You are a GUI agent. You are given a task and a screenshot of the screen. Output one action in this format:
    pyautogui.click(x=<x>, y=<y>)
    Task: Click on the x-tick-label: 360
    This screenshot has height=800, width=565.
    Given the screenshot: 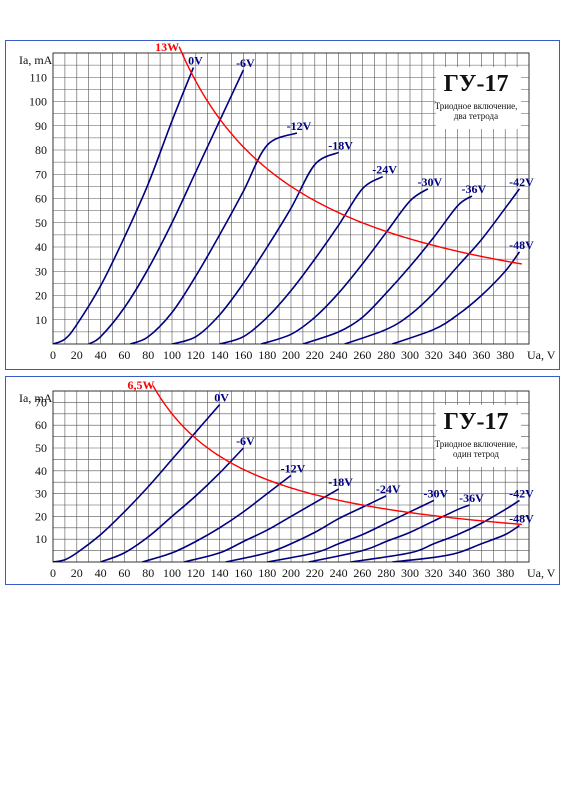 What is the action you would take?
    pyautogui.click(x=481, y=573)
    